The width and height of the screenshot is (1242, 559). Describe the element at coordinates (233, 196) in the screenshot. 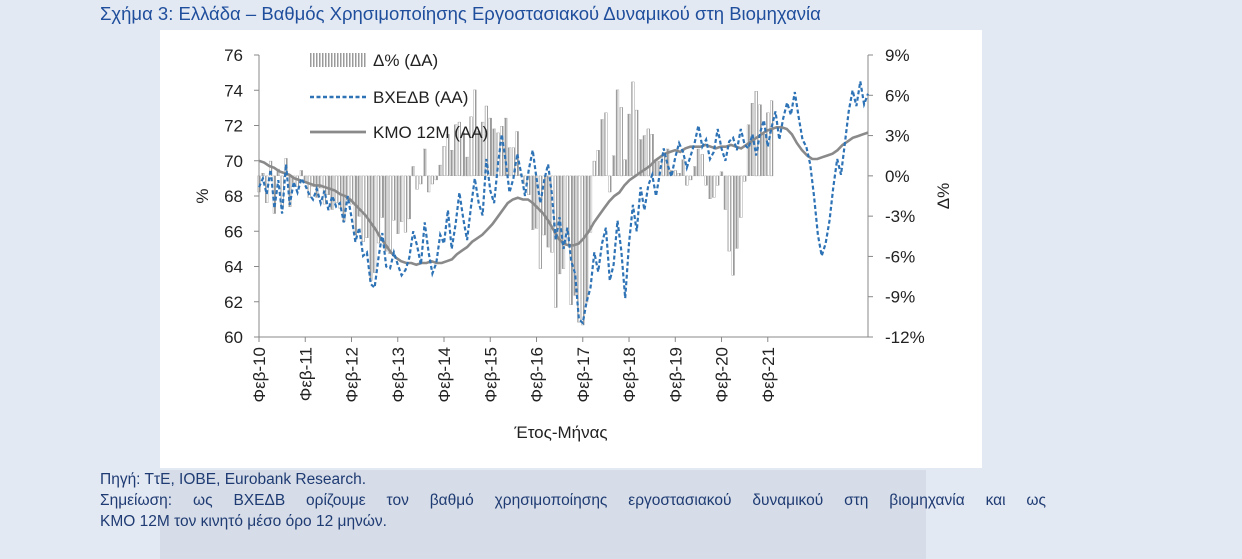

I see `left-tick-label: 68` at that location.